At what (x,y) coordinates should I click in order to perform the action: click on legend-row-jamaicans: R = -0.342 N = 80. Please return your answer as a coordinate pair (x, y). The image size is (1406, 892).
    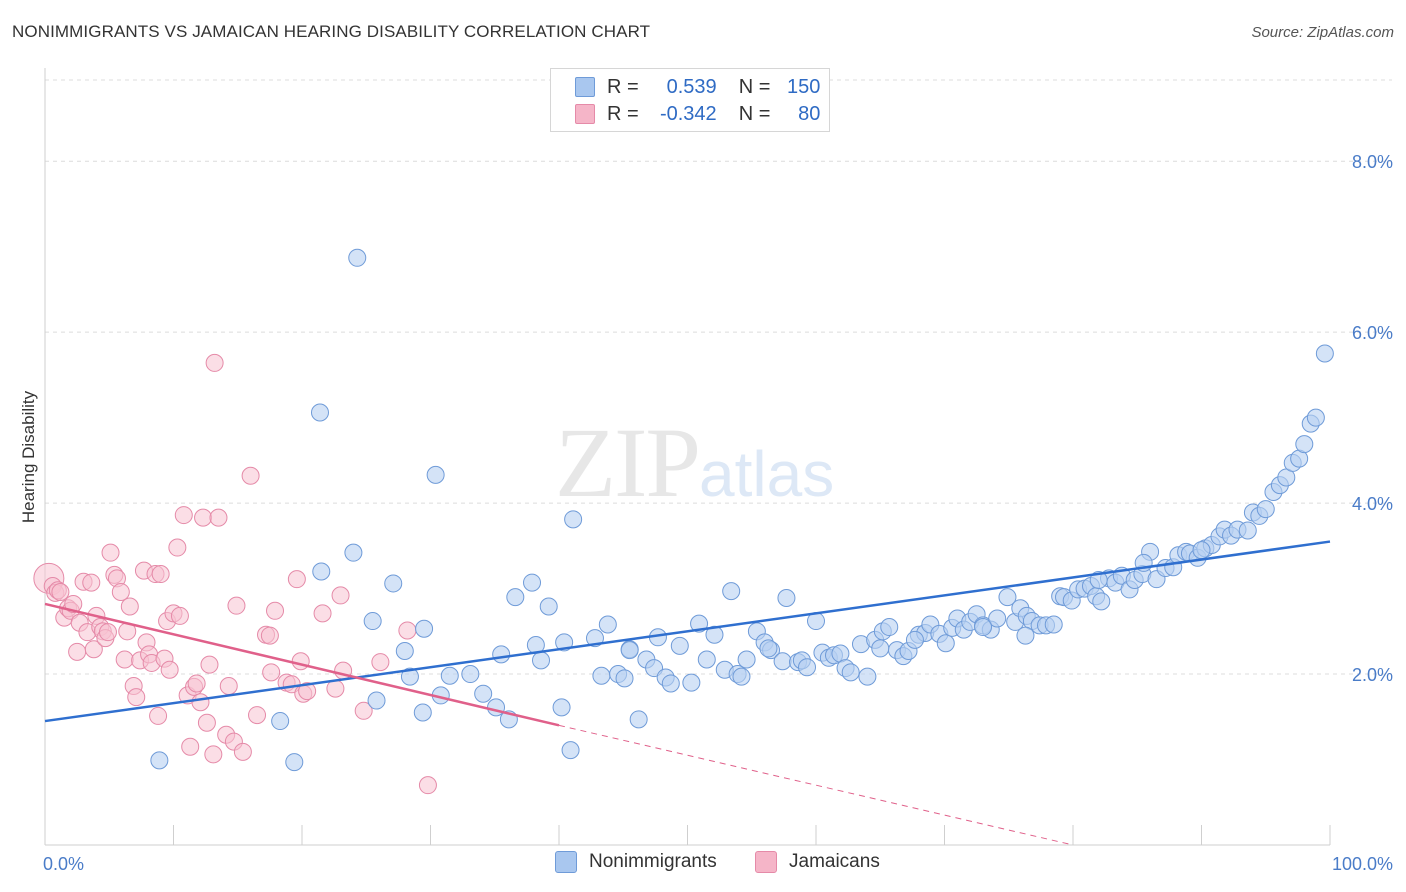
    Looking at the image, I should click on (697, 114).